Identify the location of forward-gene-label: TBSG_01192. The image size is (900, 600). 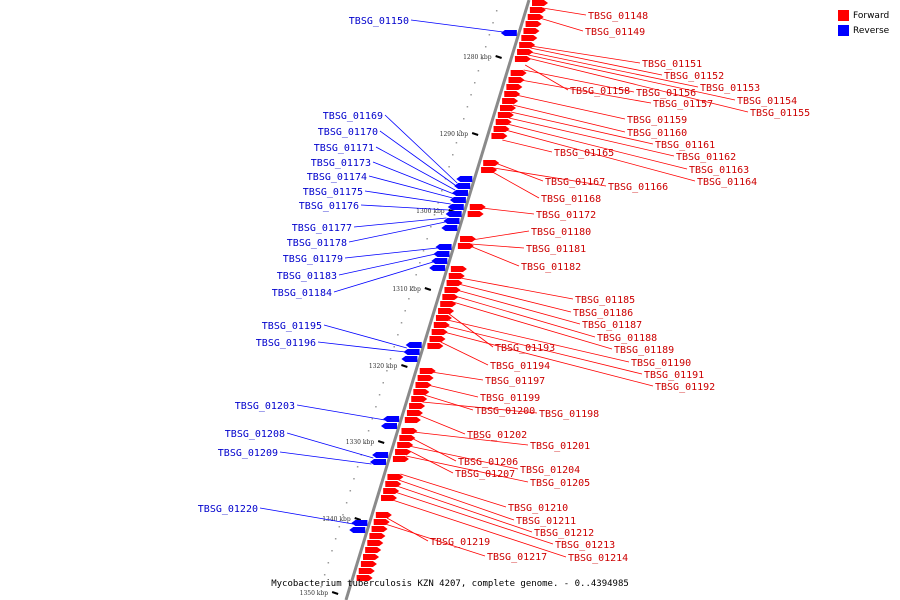
(685, 387).